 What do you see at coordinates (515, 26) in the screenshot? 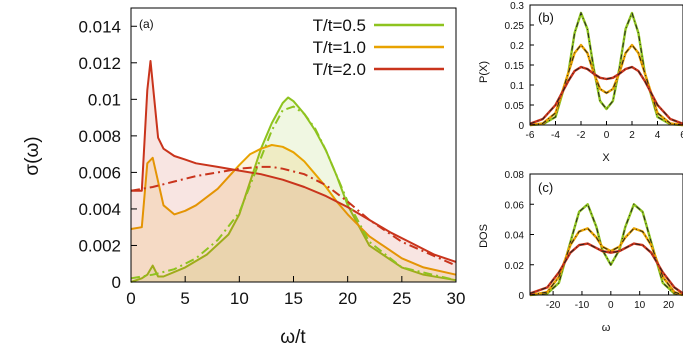
I see `y-tick-label: 0.25` at bounding box center [515, 26].